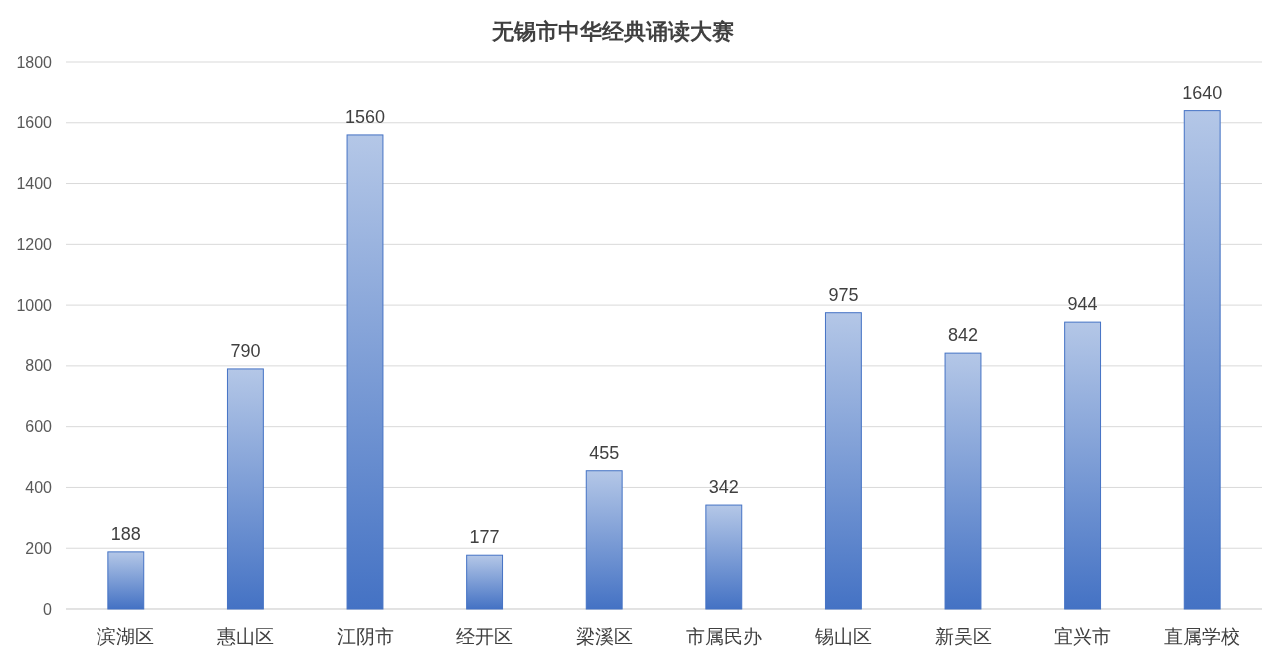 The height and width of the screenshot is (655, 1266). What do you see at coordinates (484, 537) in the screenshot?
I see `data-label: 177` at bounding box center [484, 537].